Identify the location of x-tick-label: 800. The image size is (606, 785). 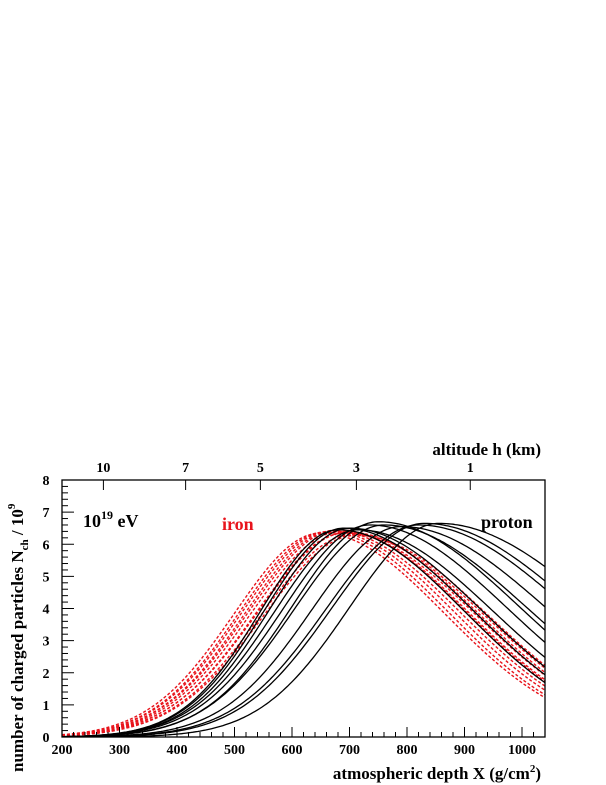
(407, 750).